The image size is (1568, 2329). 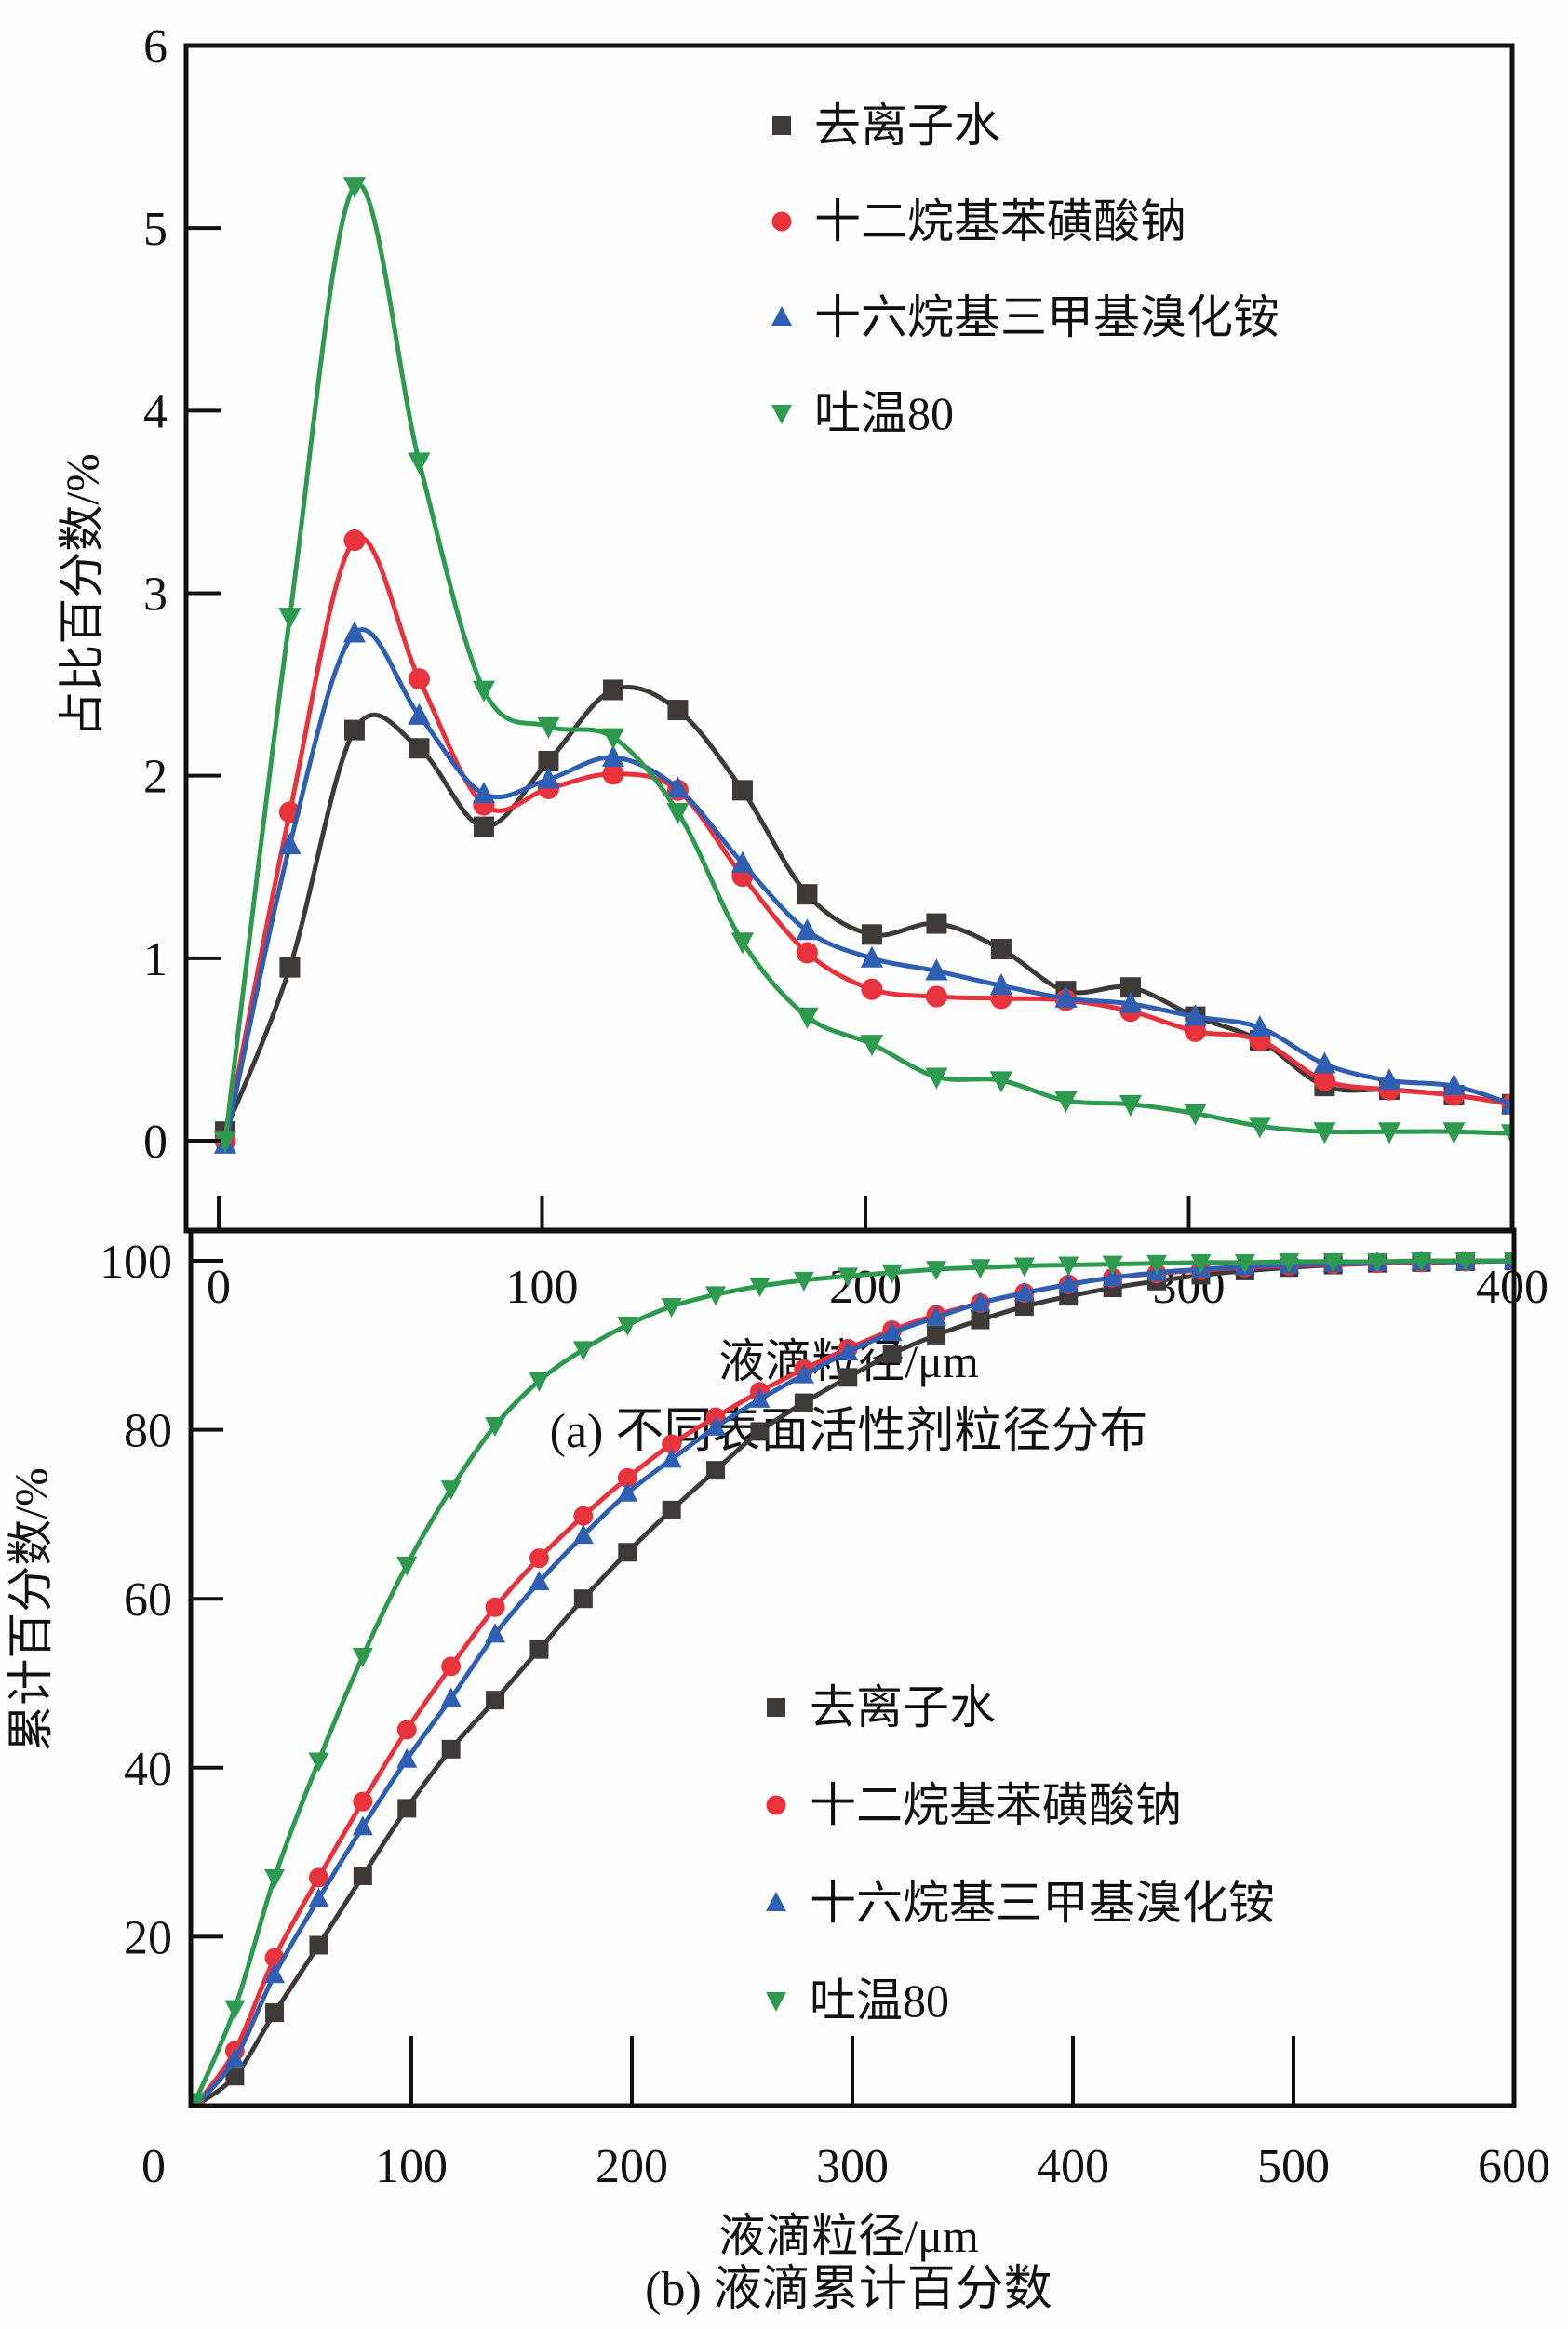 I want to click on x-tick-label: 200, so click(x=632, y=2166).